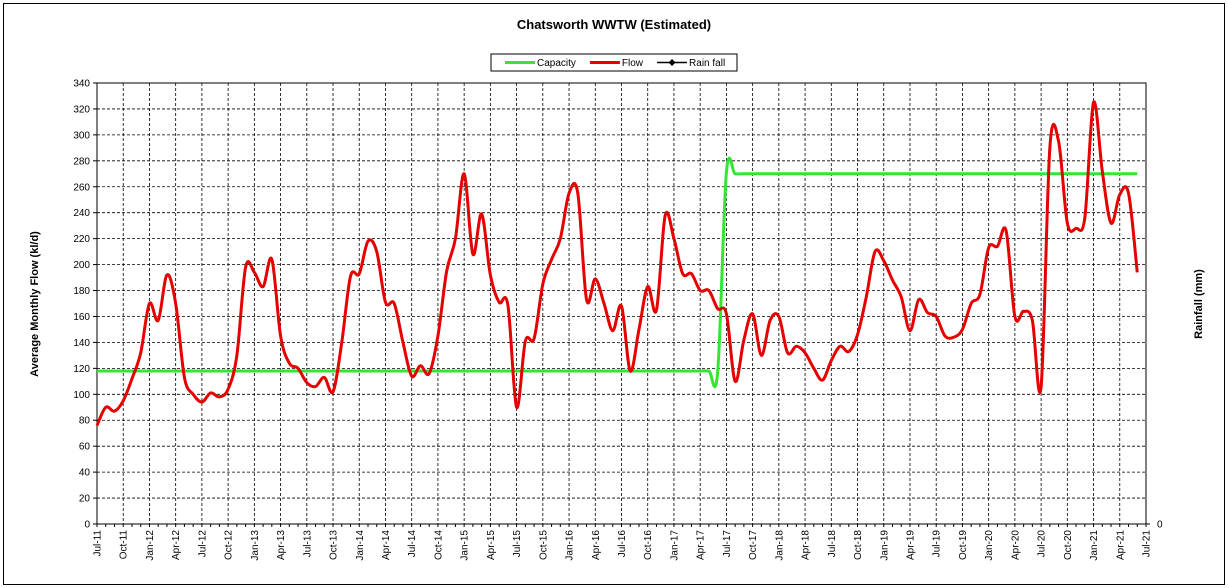 Image resolution: width=1229 pixels, height=588 pixels. I want to click on x-tick-label: Jul-11, so click(98, 543).